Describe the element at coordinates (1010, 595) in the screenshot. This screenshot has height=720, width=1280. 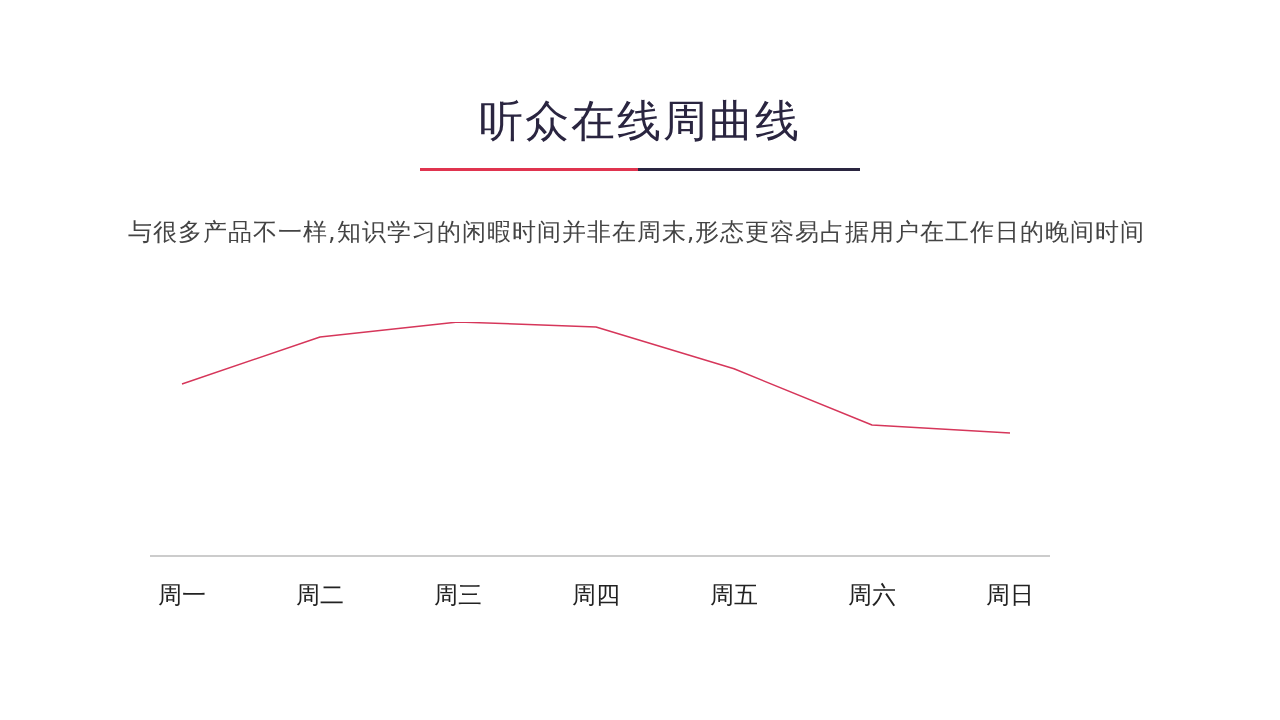
I see `x-tick-label: 周日` at that location.